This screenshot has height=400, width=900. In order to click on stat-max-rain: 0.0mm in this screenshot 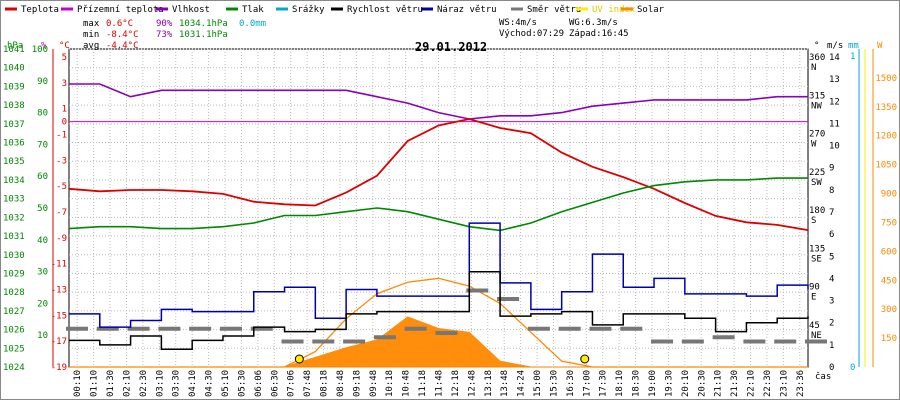, I will do `click(252, 24)`.